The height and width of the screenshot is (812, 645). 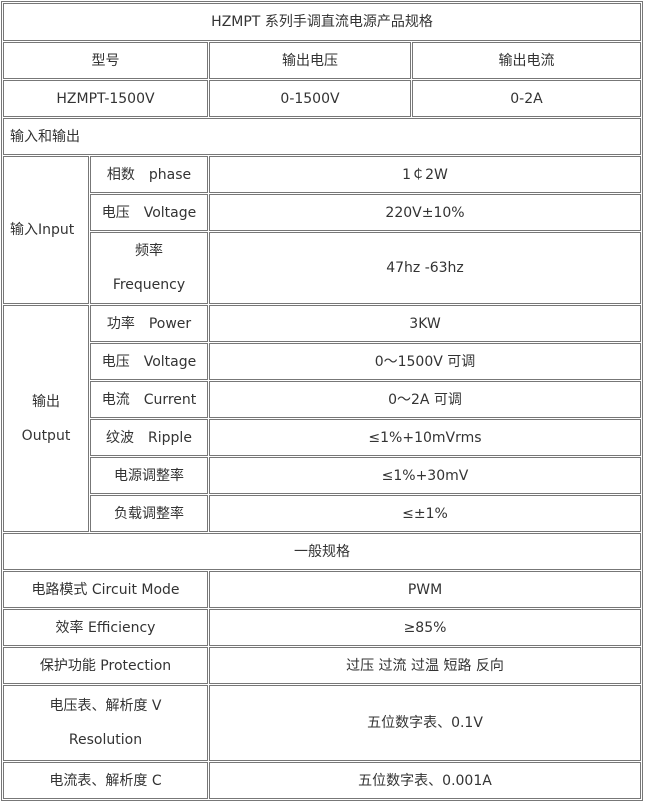 I want to click on voltage-value: 0-1500V, so click(x=310, y=98).